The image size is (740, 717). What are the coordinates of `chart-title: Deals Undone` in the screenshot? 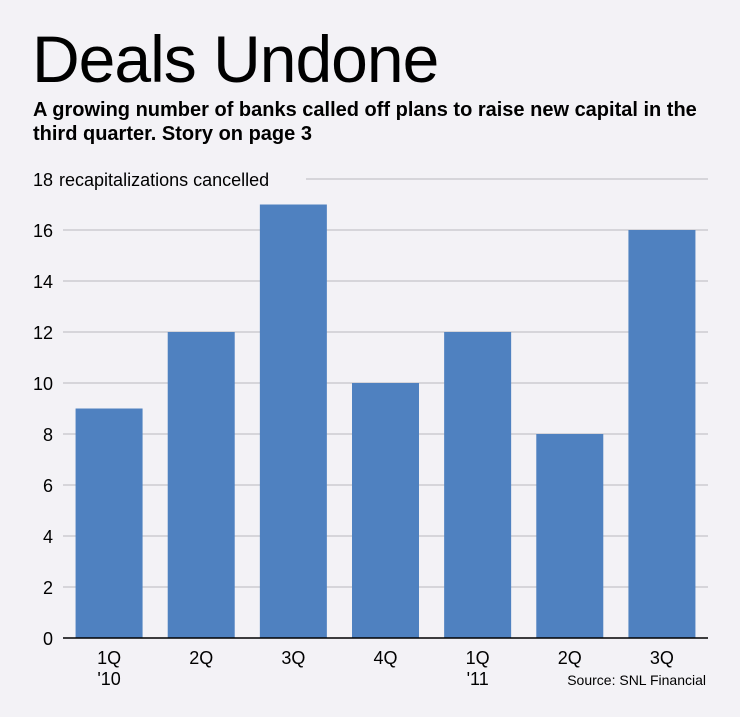 It's located at (235, 59).